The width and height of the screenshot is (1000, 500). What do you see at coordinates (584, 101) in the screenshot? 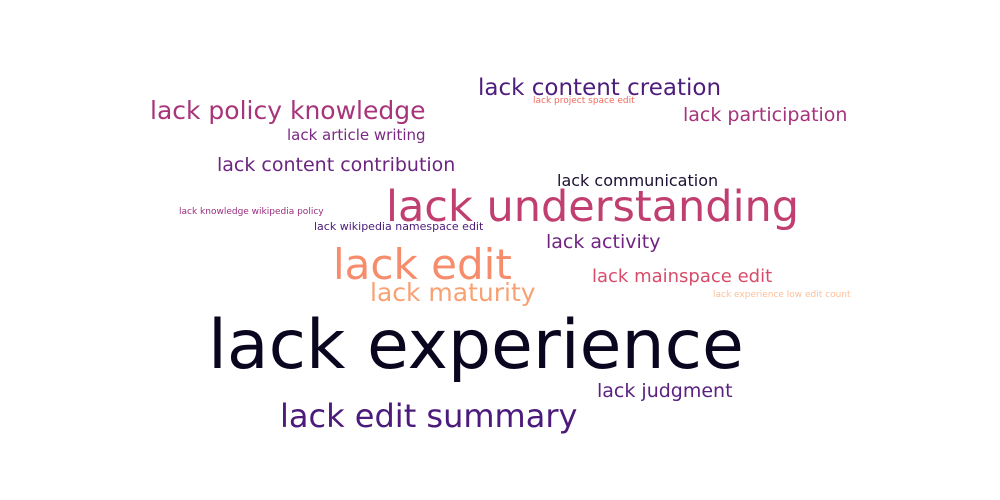
I see `word-lack-project-space-edit: lack project space edit` at bounding box center [584, 101].